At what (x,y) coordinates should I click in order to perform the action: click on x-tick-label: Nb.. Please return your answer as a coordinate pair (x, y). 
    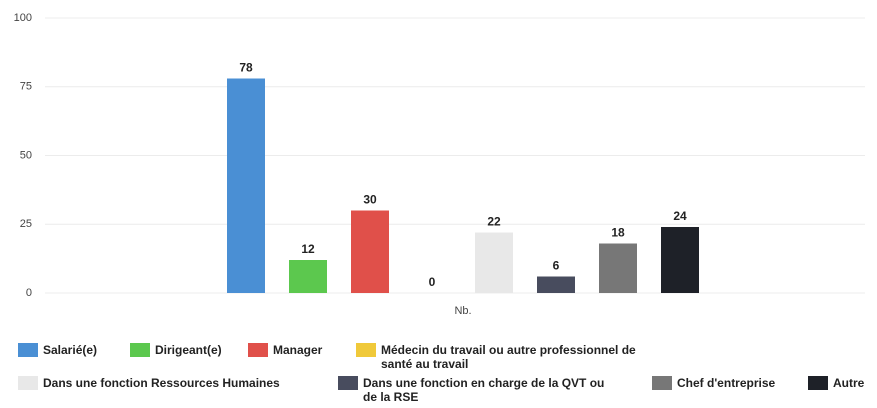
    Looking at the image, I should click on (462, 311).